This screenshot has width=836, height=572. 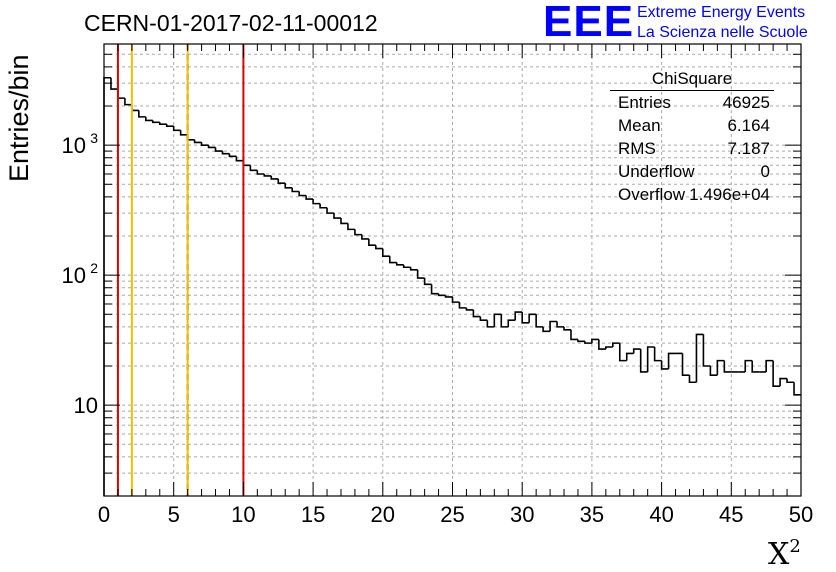 What do you see at coordinates (592, 514) in the screenshot?
I see `x-tick-label: 35` at bounding box center [592, 514].